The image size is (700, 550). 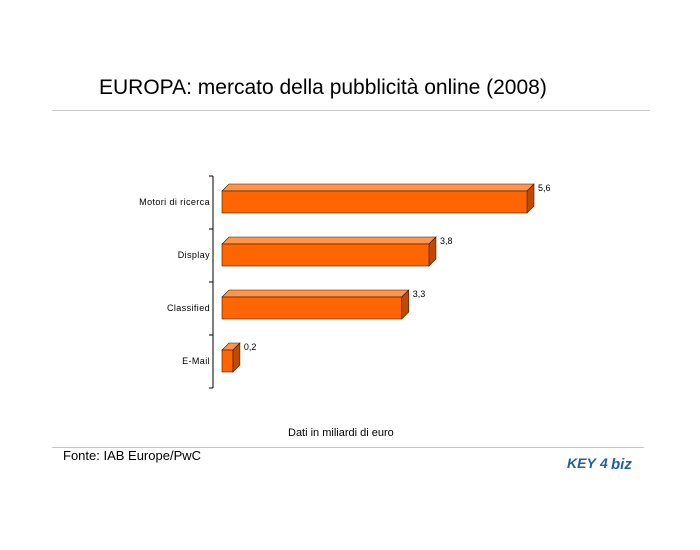 What do you see at coordinates (174, 202) in the screenshot?
I see `category-label-0: Motori di ricerca` at bounding box center [174, 202].